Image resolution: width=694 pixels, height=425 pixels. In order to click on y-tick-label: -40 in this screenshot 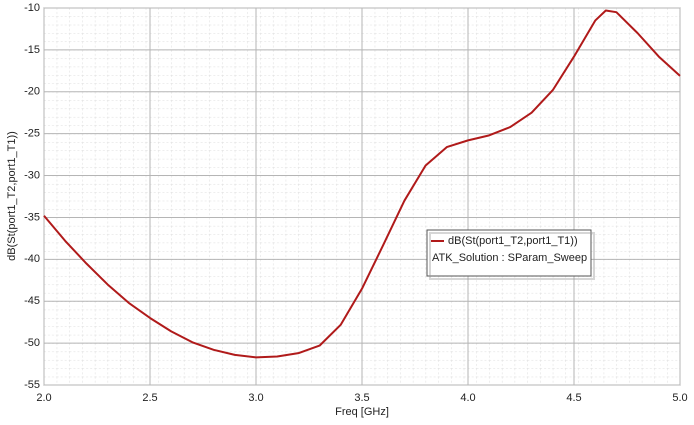, I will do `click(32, 259)`.